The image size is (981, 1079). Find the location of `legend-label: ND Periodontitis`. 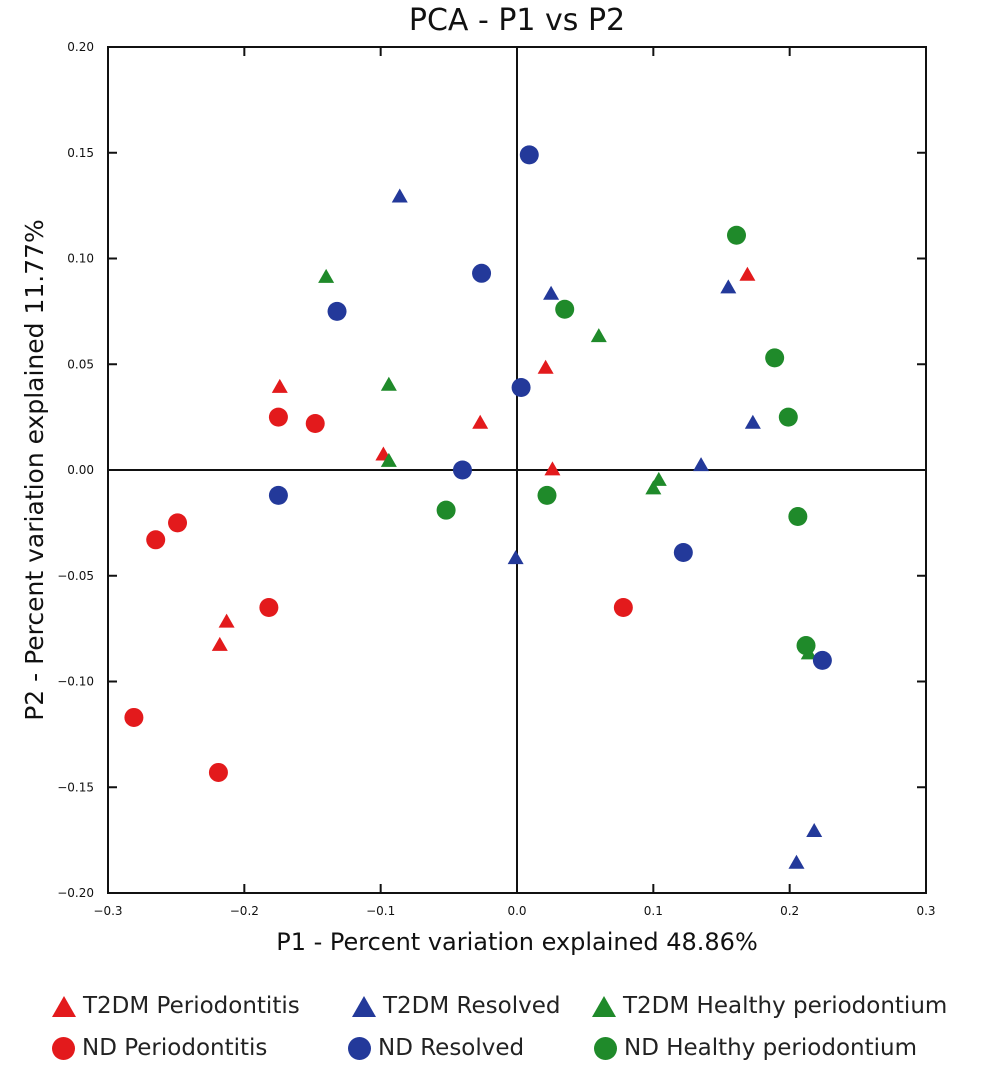

legend-label: ND Periodontitis is located at coordinates (175, 1048).